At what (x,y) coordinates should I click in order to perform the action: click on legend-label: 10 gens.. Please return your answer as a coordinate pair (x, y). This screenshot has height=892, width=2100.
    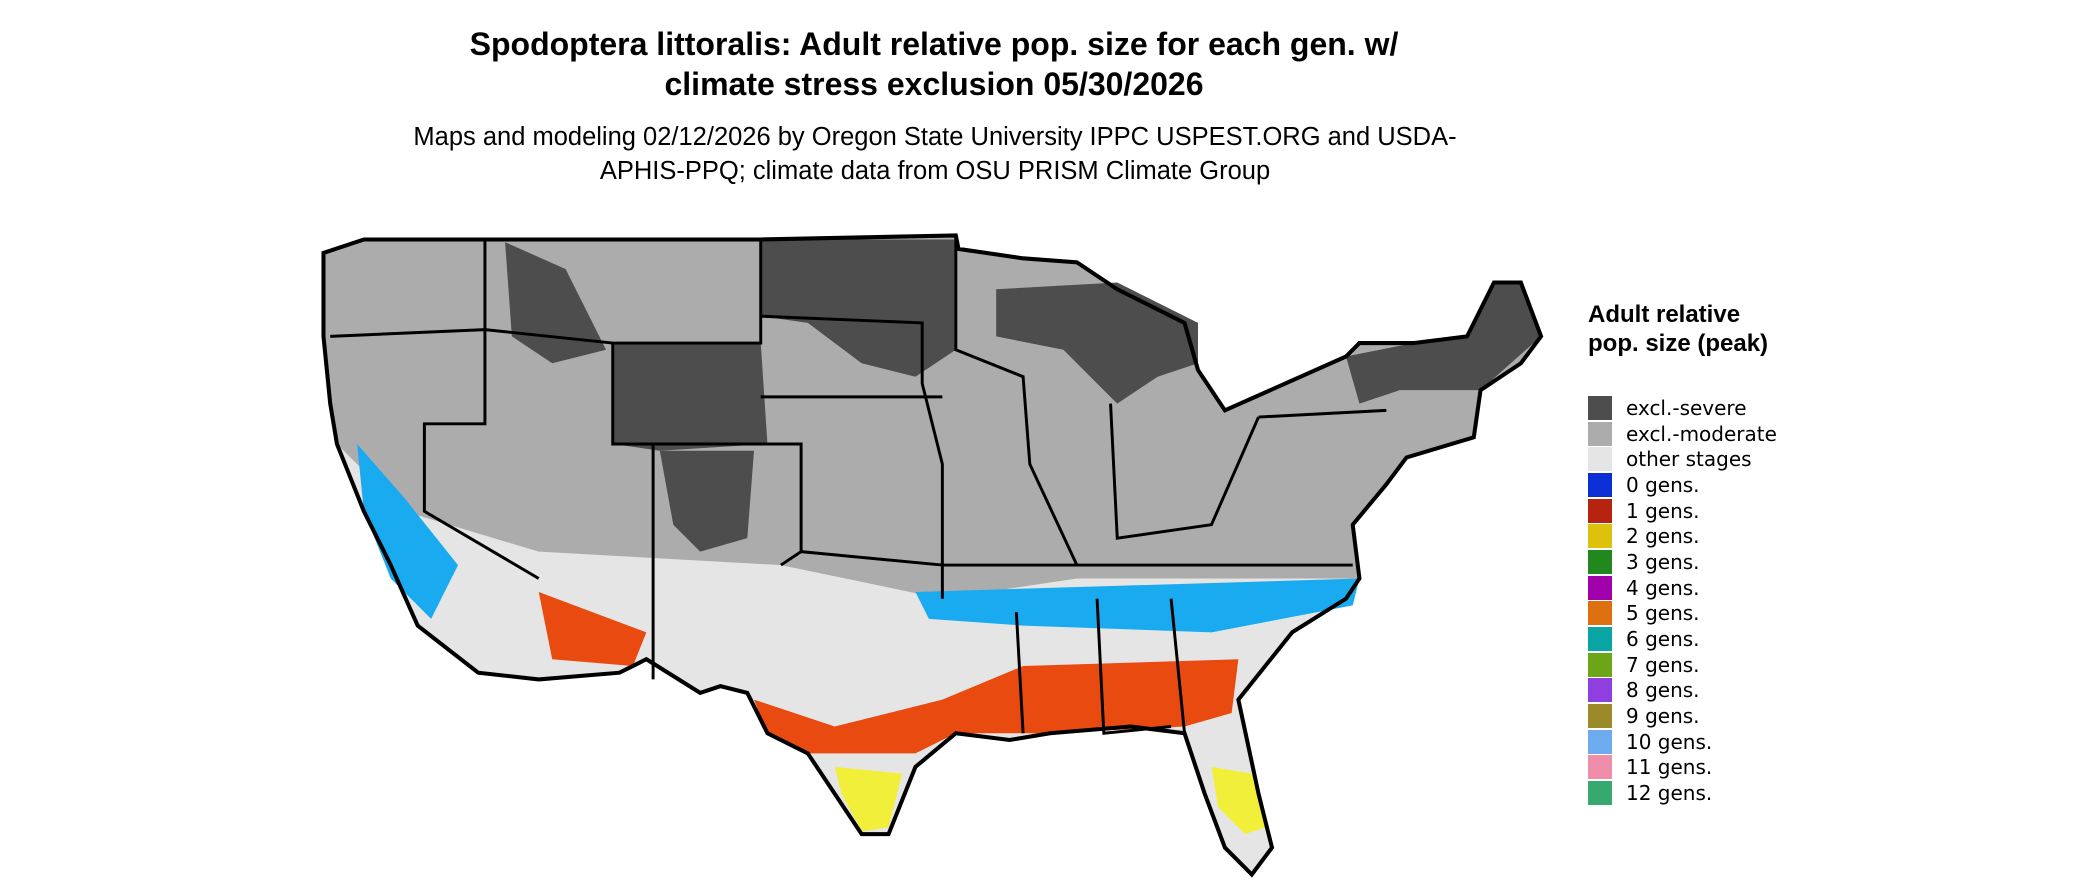
    Looking at the image, I should click on (1669, 741).